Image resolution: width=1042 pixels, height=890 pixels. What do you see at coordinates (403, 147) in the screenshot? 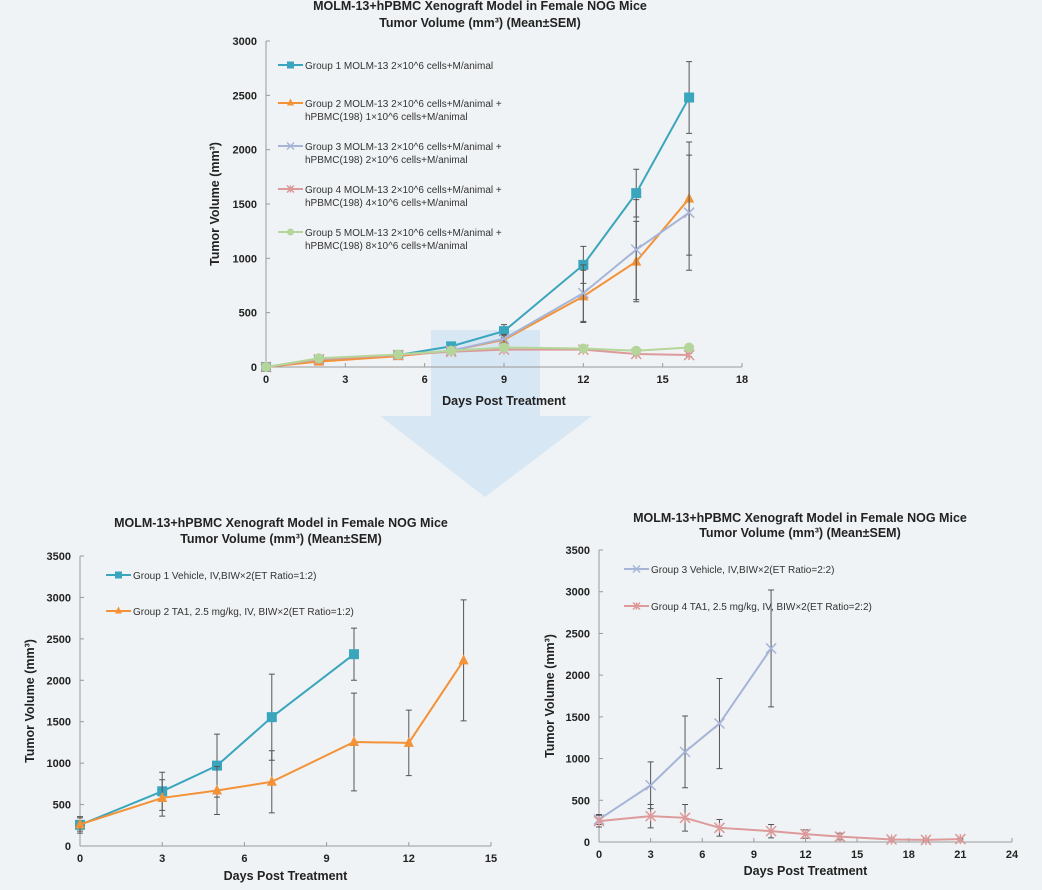
I see `legend-label: Group 3 MOLM-13 2×10^6 cells+M/animal +` at bounding box center [403, 147].